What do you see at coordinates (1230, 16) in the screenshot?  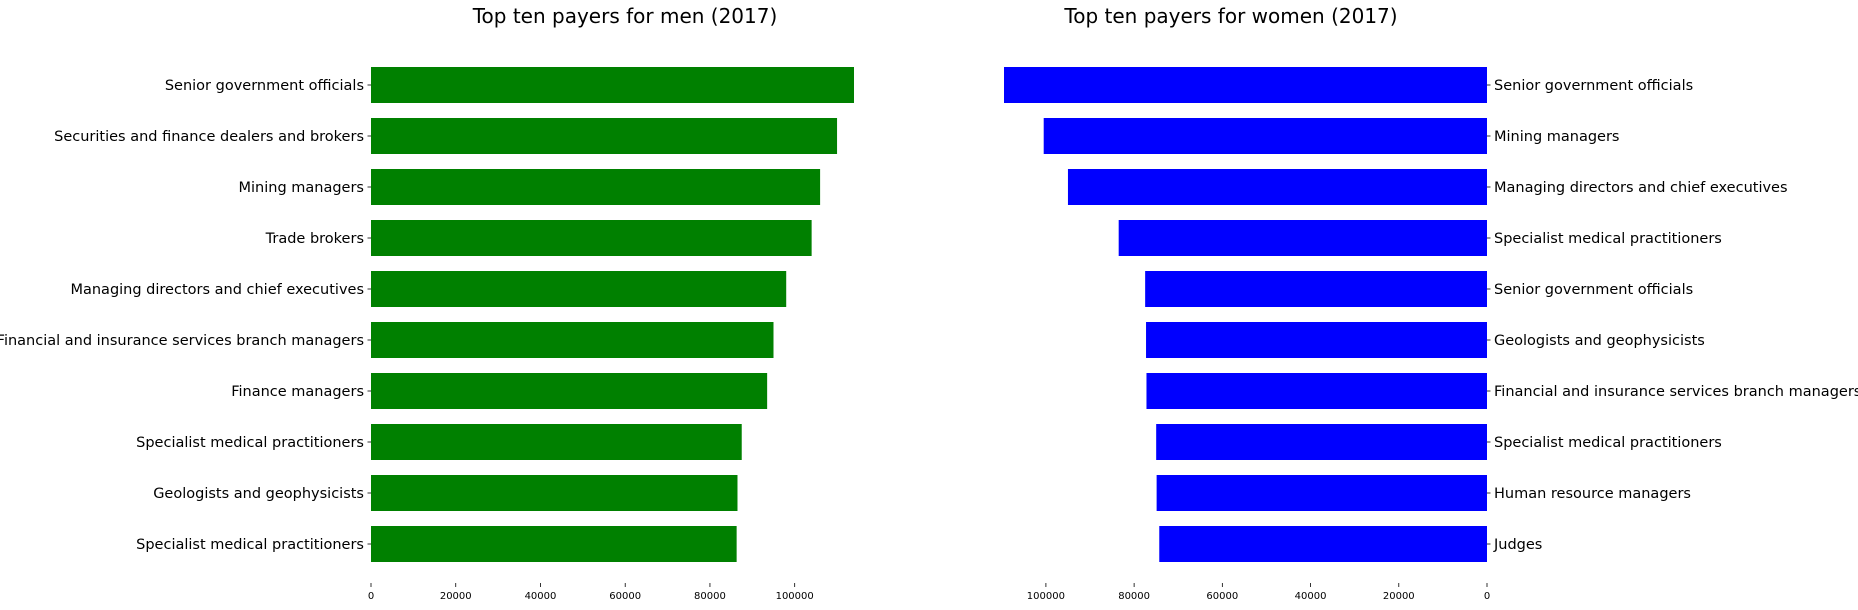 I see `women-chart-title: Top ten payers for women (2017)` at bounding box center [1230, 16].